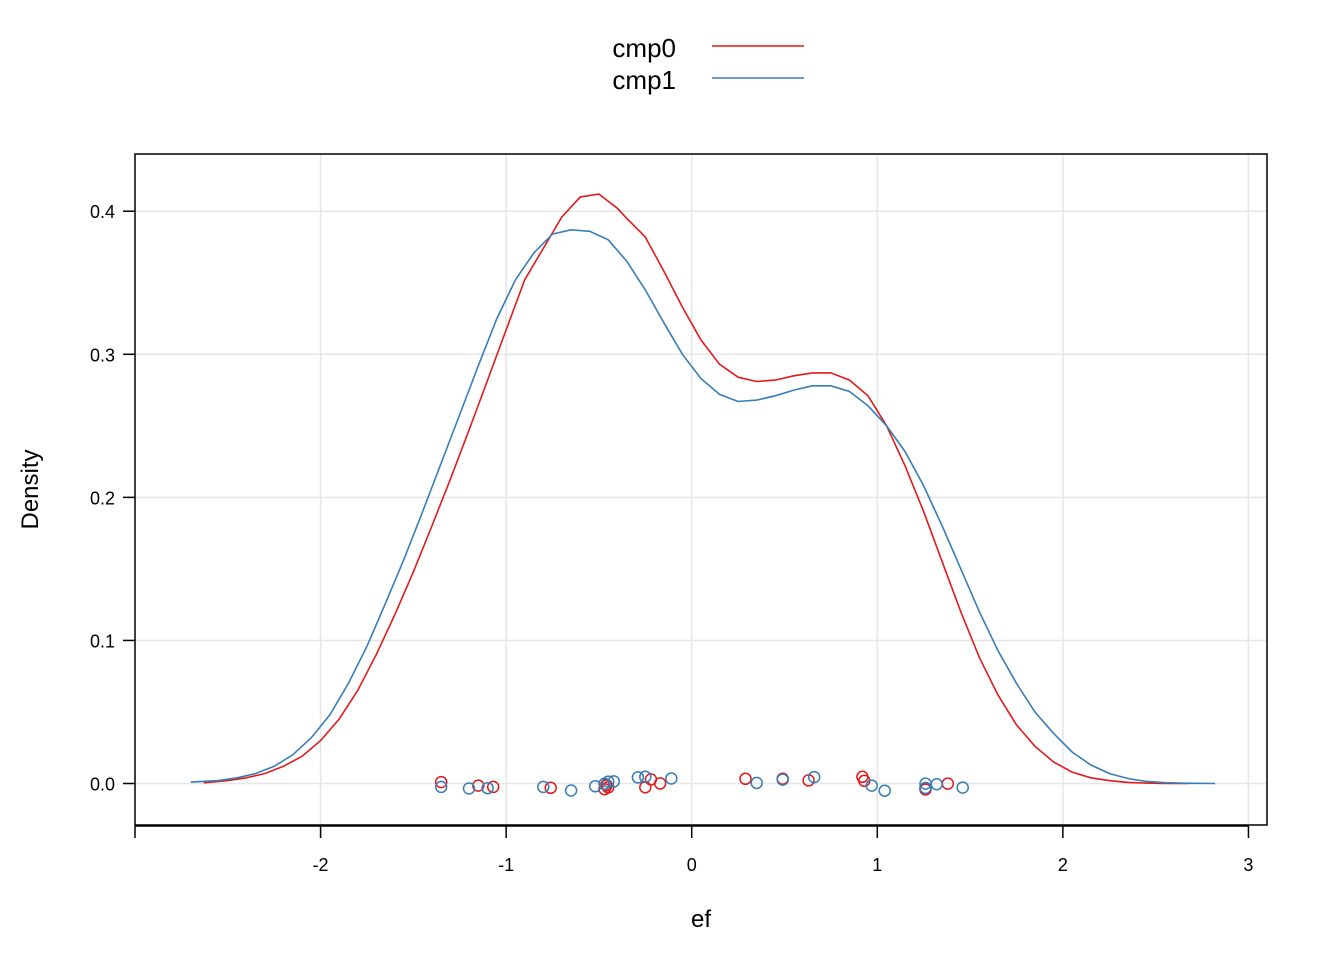 Image resolution: width=1344 pixels, height=960 pixels. What do you see at coordinates (102, 212) in the screenshot?
I see `y-tick-label: 0.4` at bounding box center [102, 212].